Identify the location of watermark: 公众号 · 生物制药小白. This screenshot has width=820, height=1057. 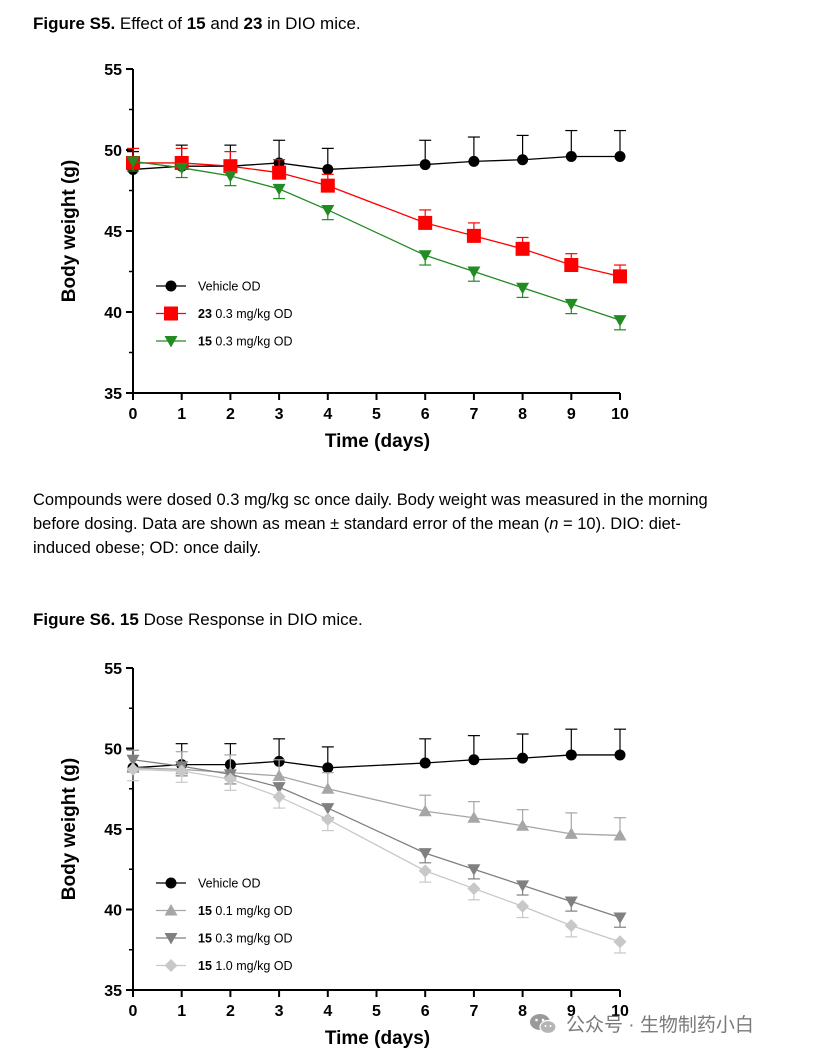
(641, 1023).